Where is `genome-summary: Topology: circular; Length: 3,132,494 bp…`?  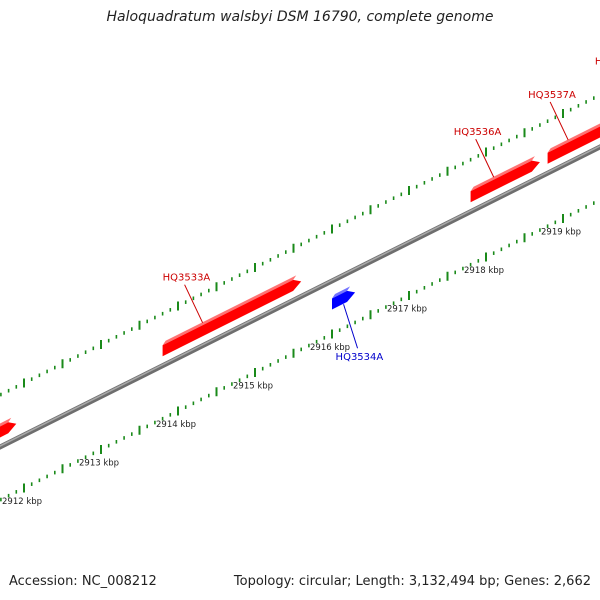 genome-summary: Topology: circular; Length: 3,132,494 bp… is located at coordinates (412, 581).